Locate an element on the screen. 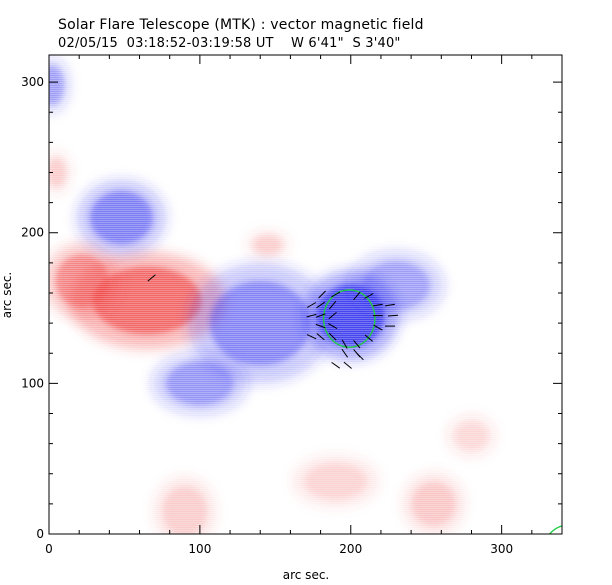 This screenshot has width=612, height=585. y-tick-label: 0 is located at coordinates (40, 534).